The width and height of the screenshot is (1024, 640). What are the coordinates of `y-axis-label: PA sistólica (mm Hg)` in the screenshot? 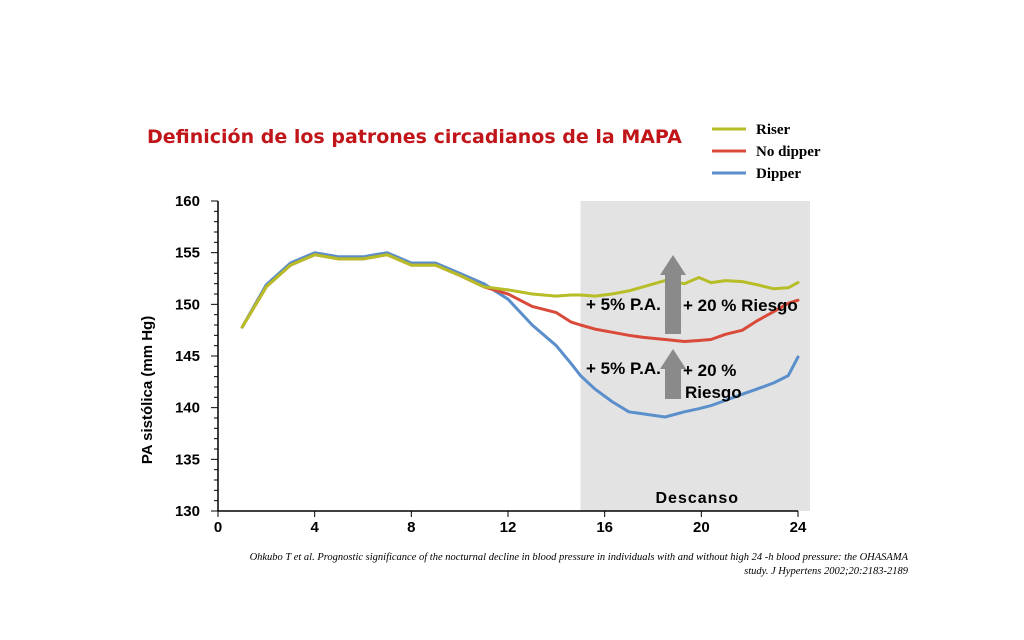 It's located at (147, 390).